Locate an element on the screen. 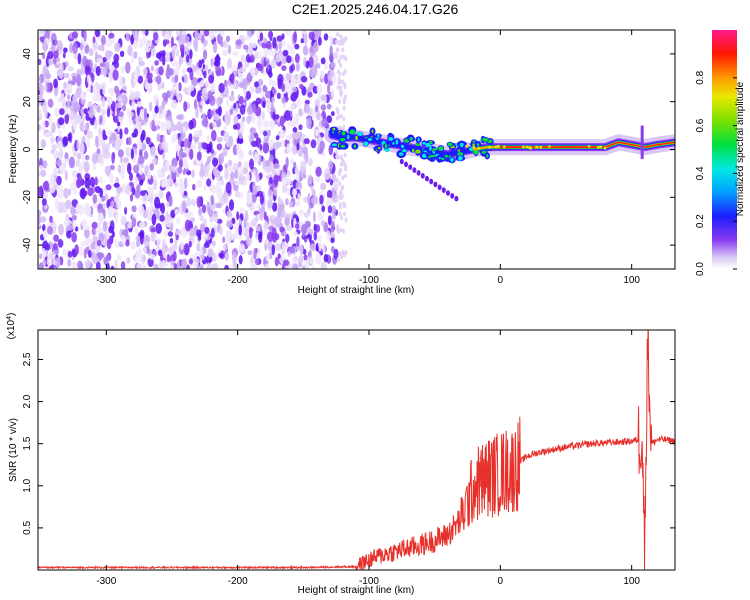 Image resolution: width=750 pixels, height=600 pixels. spectrogram-x-tick-label-2: -100 is located at coordinates (369, 280).